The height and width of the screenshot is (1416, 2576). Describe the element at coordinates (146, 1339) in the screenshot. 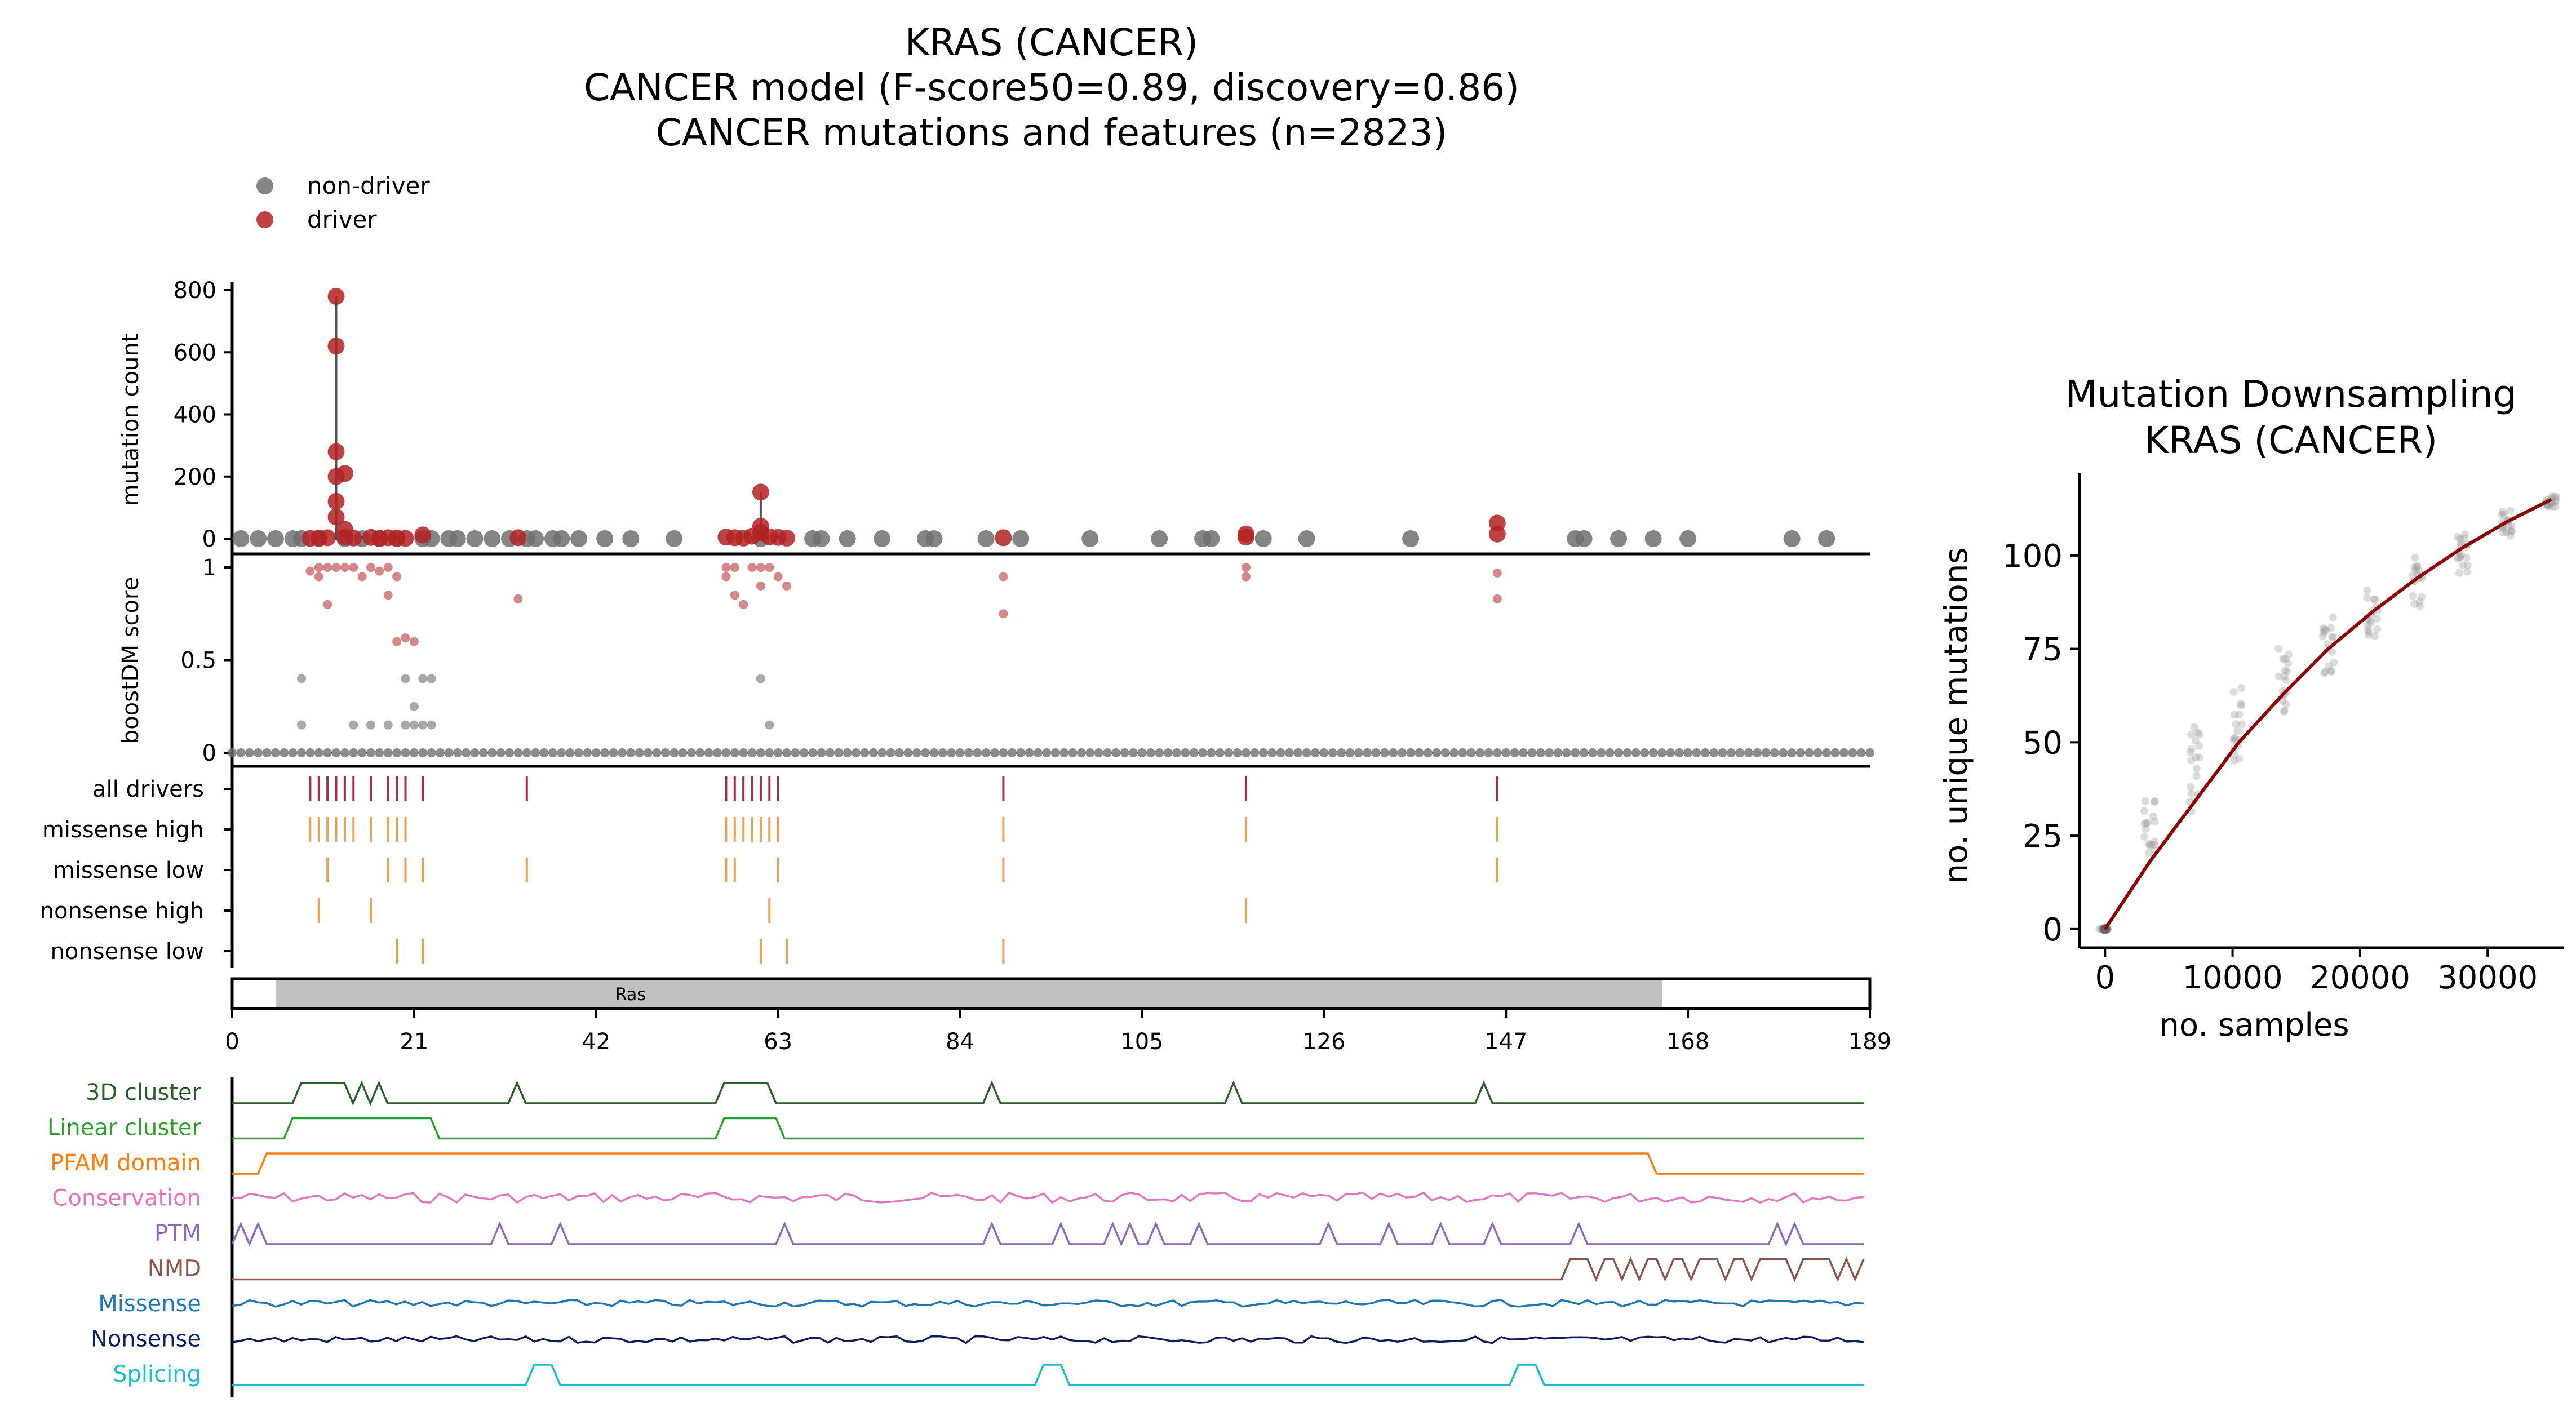

I see `feature-track-label: Nonsense` at that location.